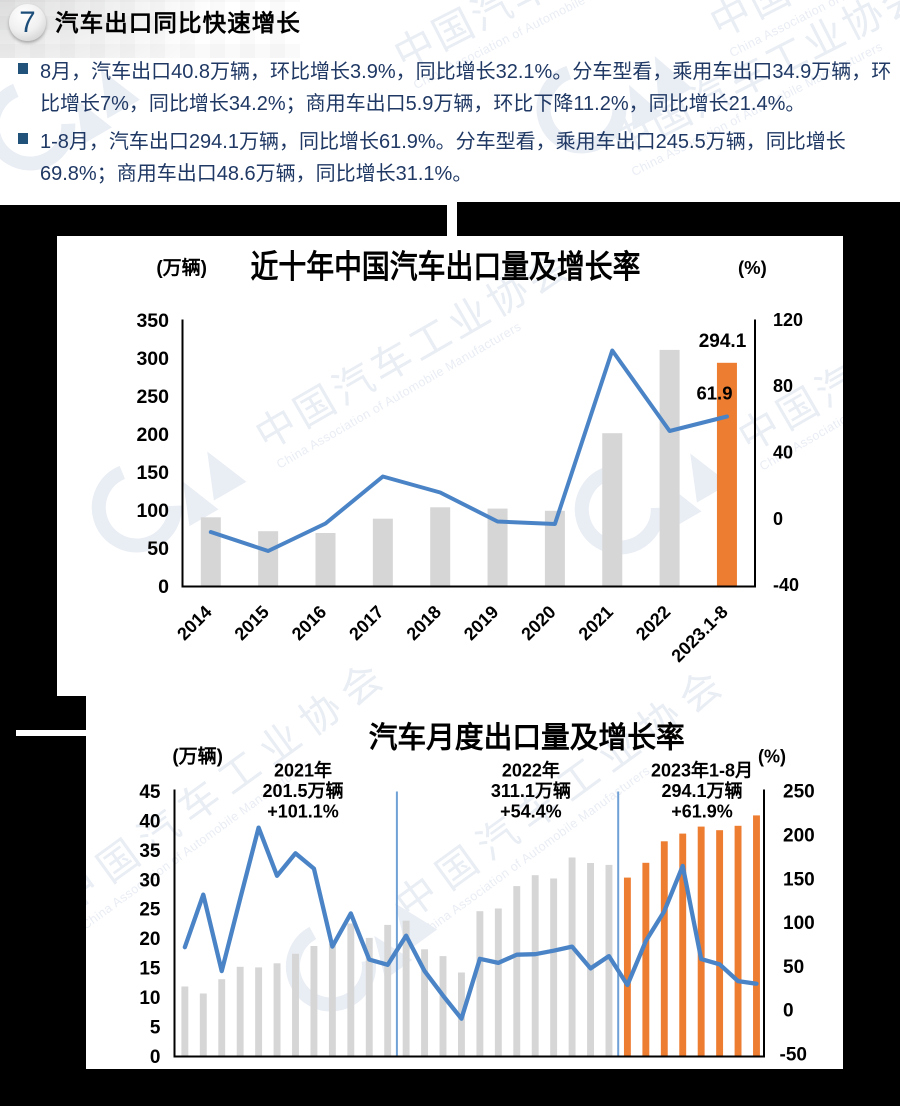 The image size is (900, 1106). What do you see at coordinates (531, 811) in the screenshot?
I see `svg-text: +54.4%` at bounding box center [531, 811].